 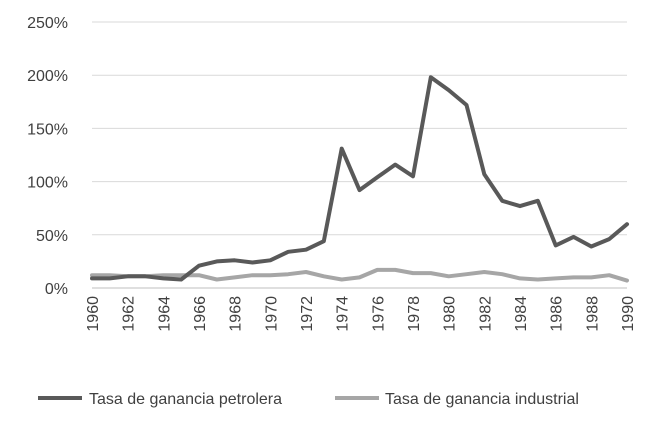 What do you see at coordinates (185, 399) in the screenshot?
I see `legend-label-petrolera: Tasa de ganancia petrolera` at bounding box center [185, 399].